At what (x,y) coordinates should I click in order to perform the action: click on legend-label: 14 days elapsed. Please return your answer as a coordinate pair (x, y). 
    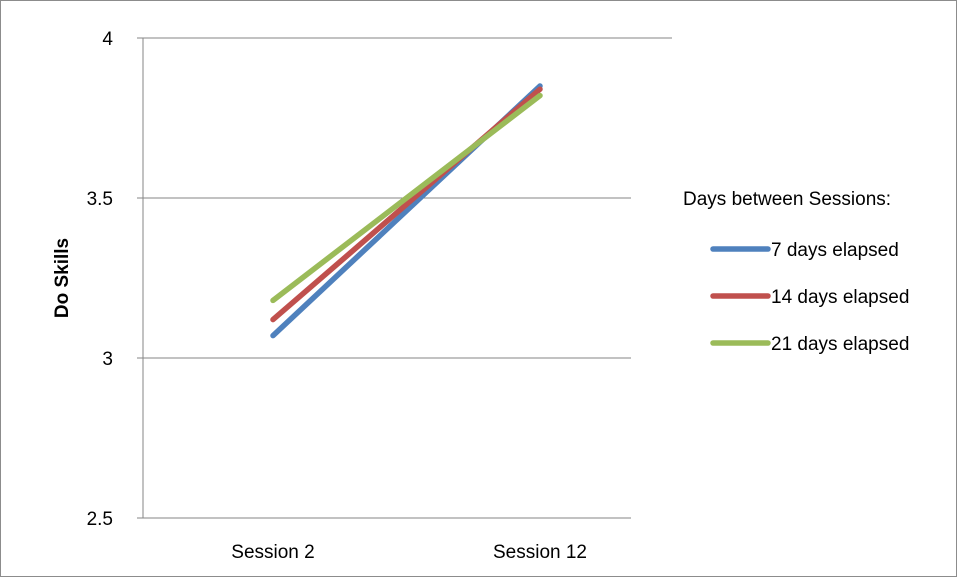
    Looking at the image, I should click on (840, 297).